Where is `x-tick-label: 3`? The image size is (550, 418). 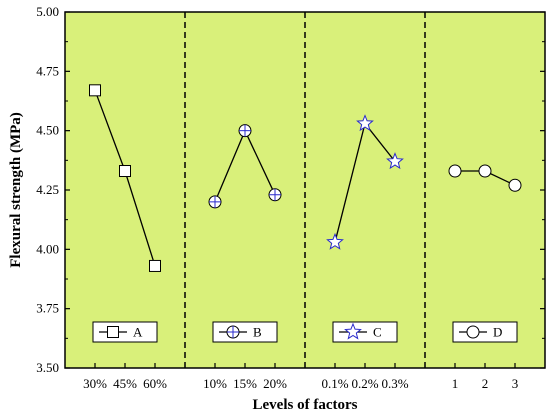
x-tick-label: 3 is located at coordinates (515, 383).